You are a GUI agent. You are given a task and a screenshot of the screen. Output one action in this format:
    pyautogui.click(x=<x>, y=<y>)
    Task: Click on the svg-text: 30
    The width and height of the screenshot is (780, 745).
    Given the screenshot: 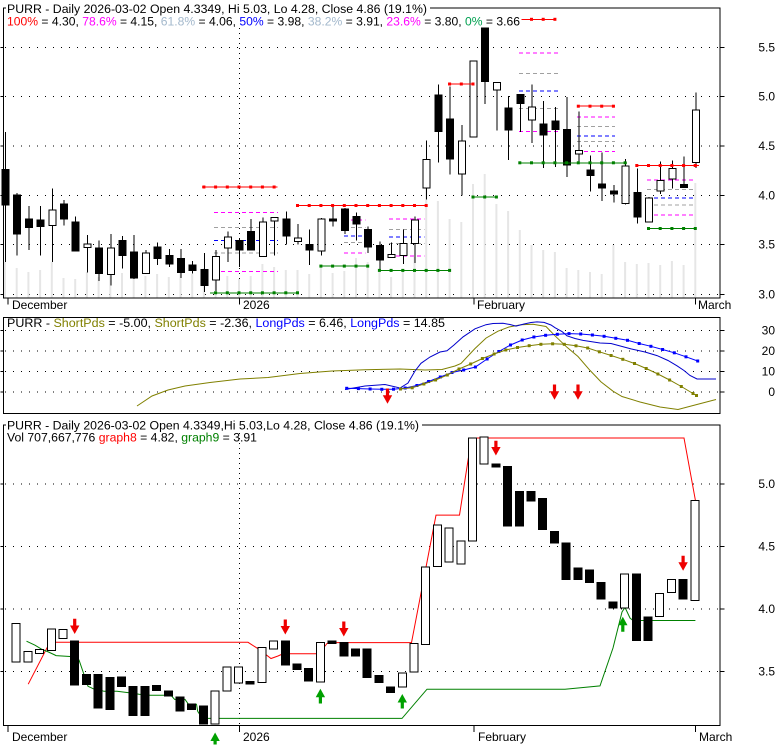 What is the action you would take?
    pyautogui.click(x=769, y=331)
    